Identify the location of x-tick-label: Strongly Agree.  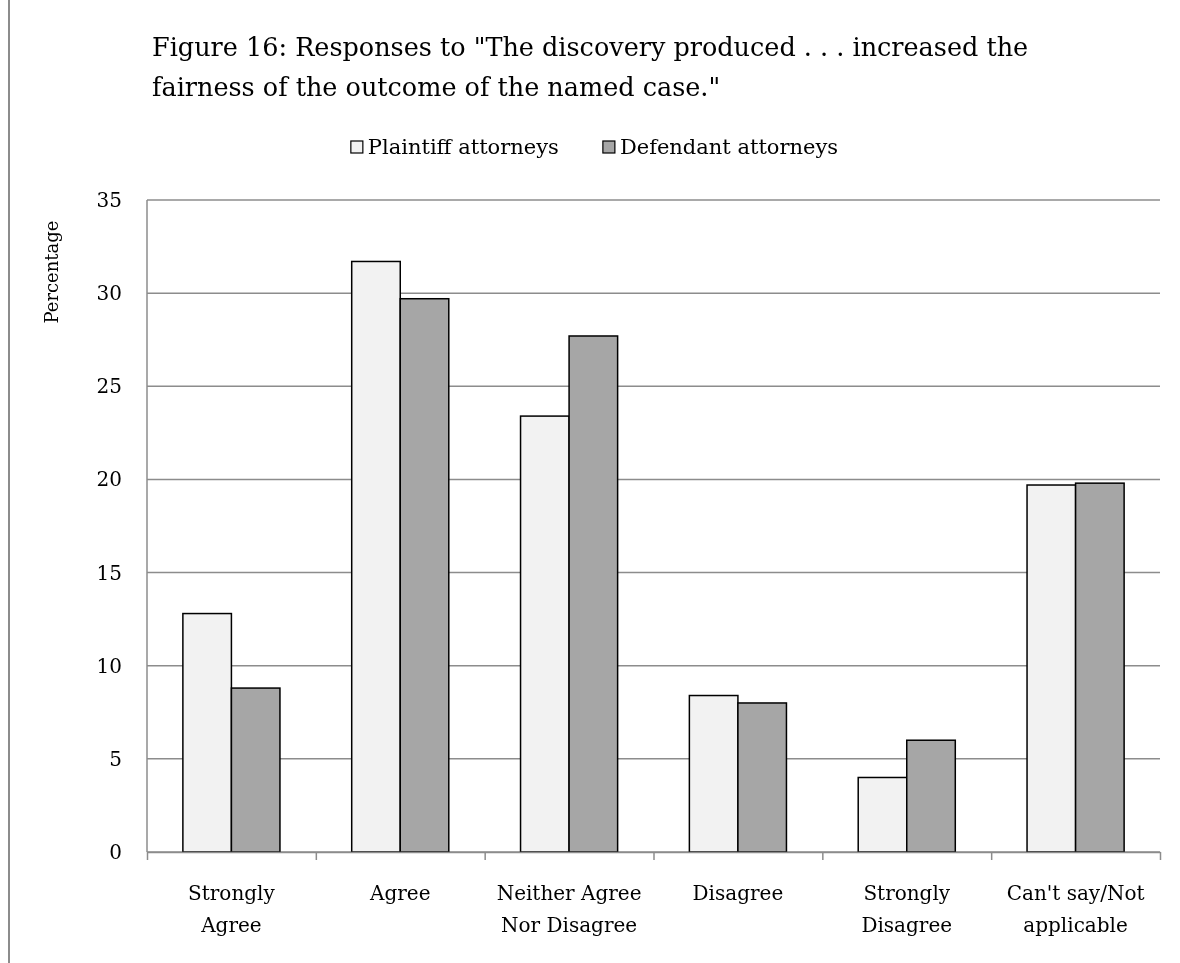
(232, 909).